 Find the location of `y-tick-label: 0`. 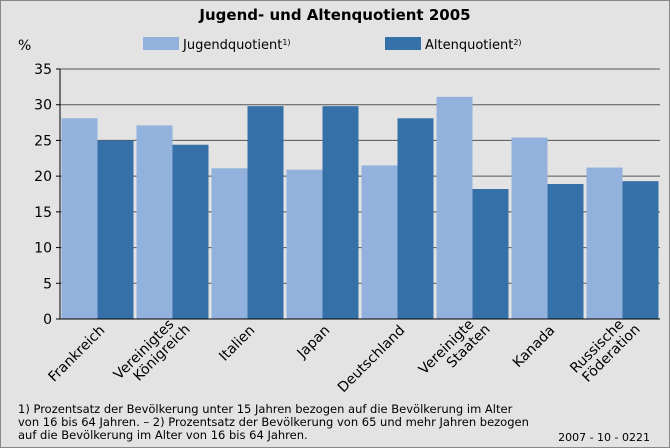

y-tick-label: 0 is located at coordinates (47, 320).